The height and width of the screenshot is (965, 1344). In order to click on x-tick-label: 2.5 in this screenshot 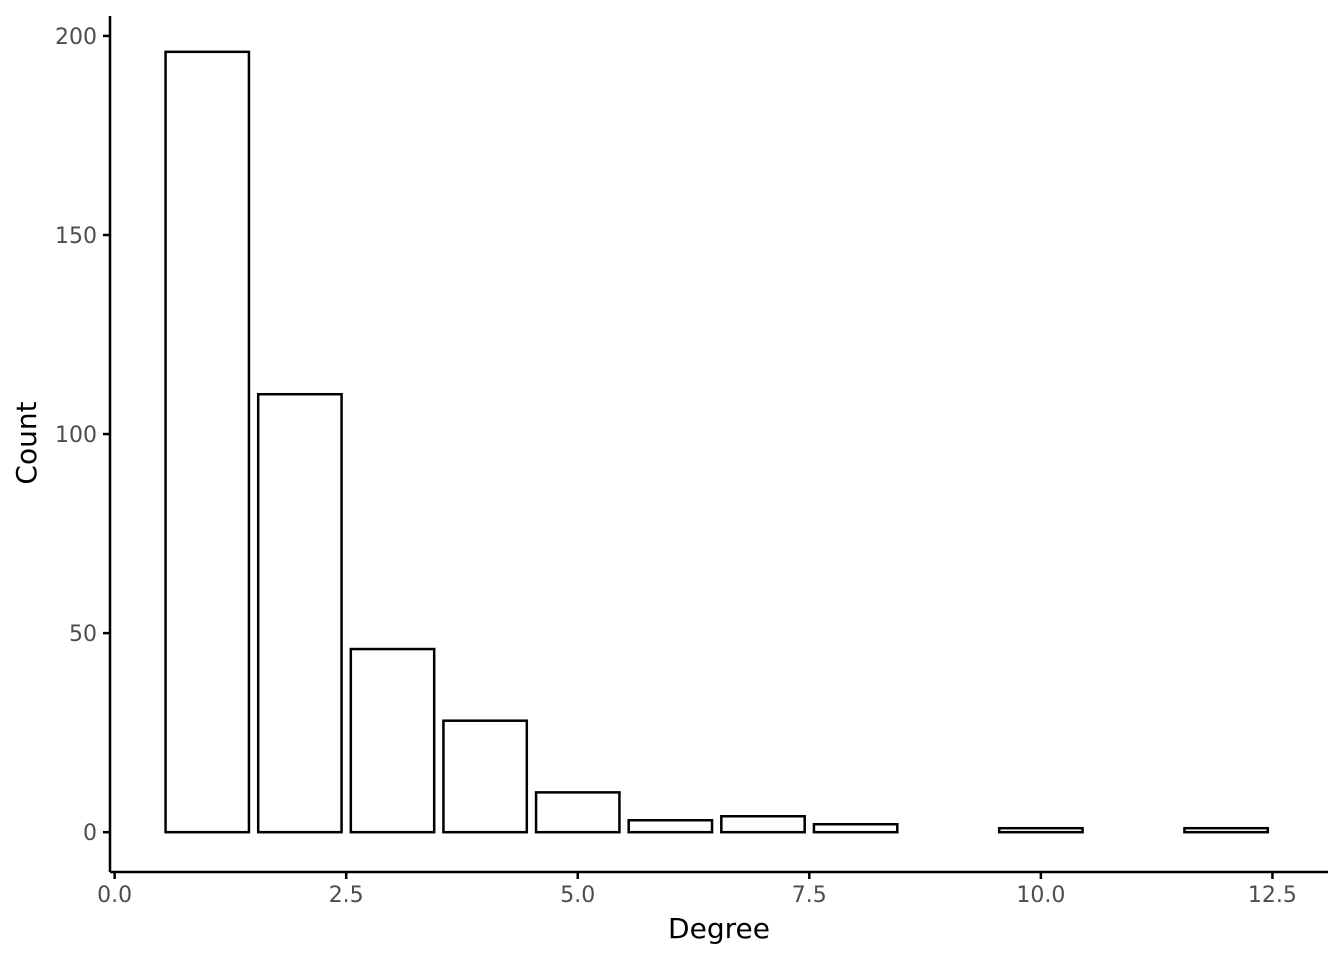, I will do `click(346, 895)`.